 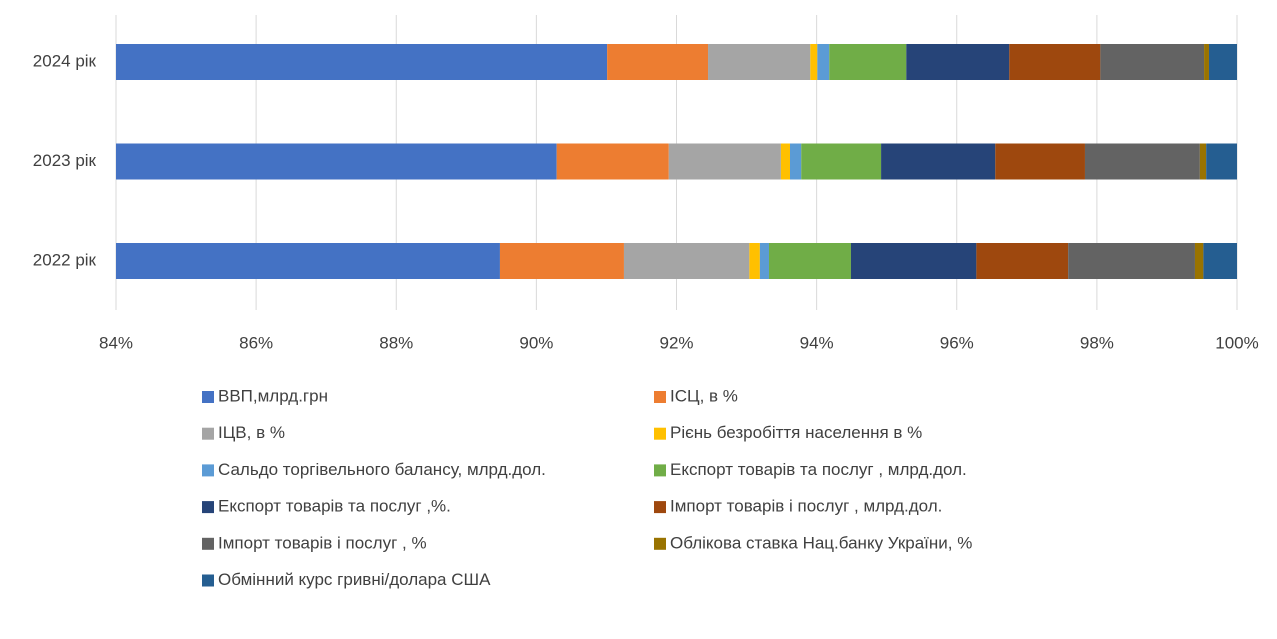 What do you see at coordinates (65, 160) in the screenshot?
I see `y-tick-label: 2023 рік` at bounding box center [65, 160].